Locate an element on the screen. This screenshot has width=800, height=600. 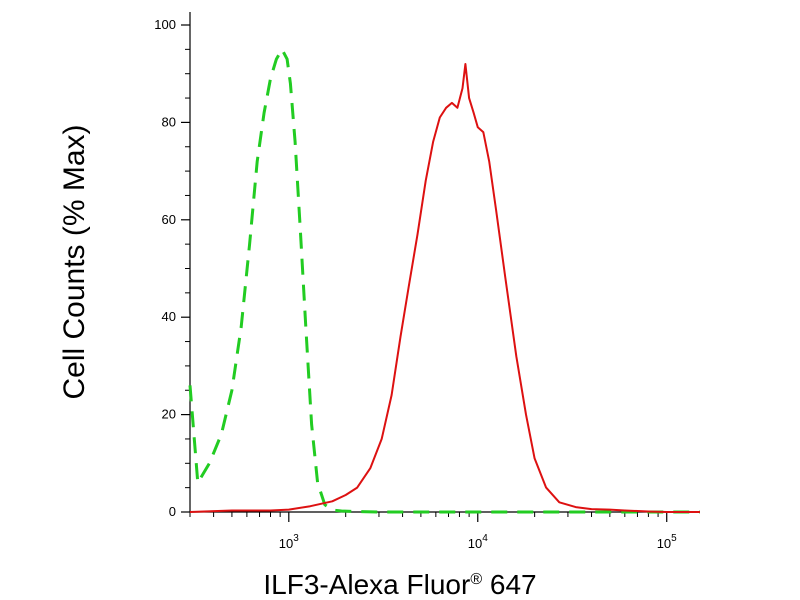
x-axis-title-suffix: 647 is located at coordinates (509, 584).